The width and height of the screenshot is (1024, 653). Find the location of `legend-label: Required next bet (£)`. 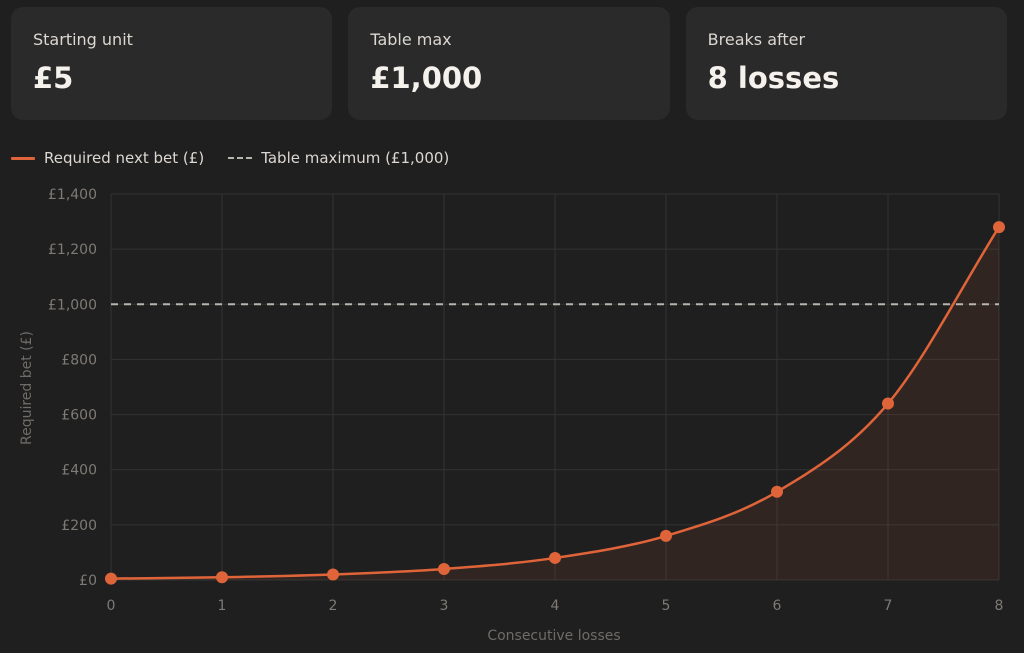

legend-label: Required next bet (£) is located at coordinates (124, 158).